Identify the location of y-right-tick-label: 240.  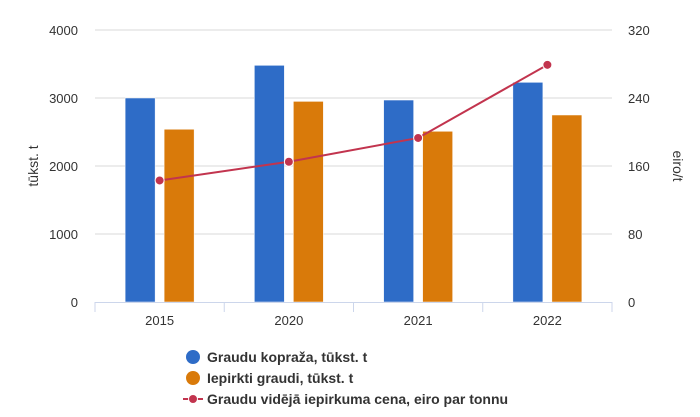
(639, 98).